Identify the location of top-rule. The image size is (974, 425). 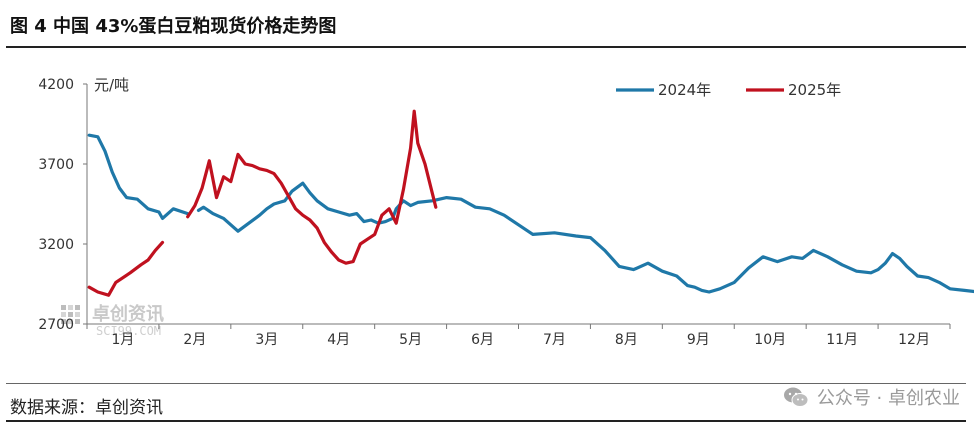
(486, 47).